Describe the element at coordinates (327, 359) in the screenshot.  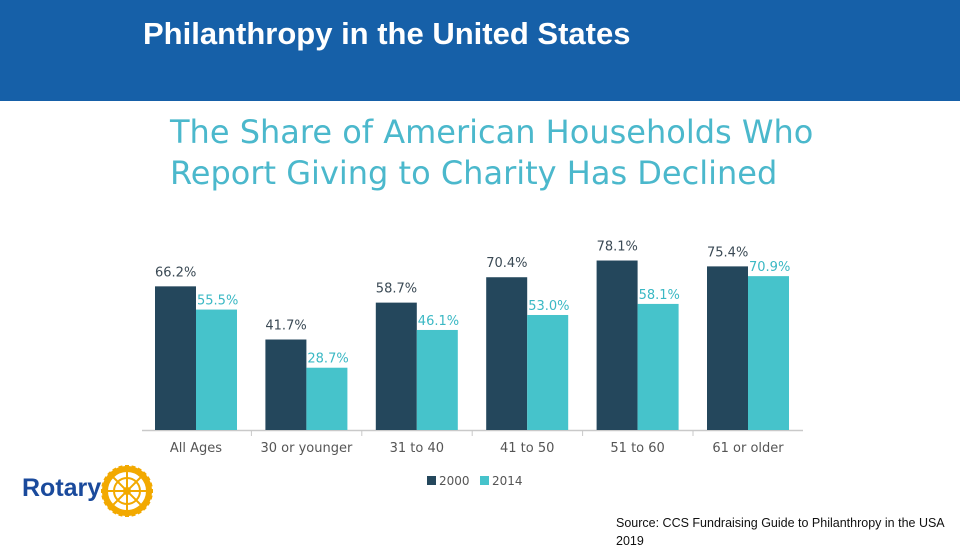
I see `data-label-2014-2: 28.7%` at that location.